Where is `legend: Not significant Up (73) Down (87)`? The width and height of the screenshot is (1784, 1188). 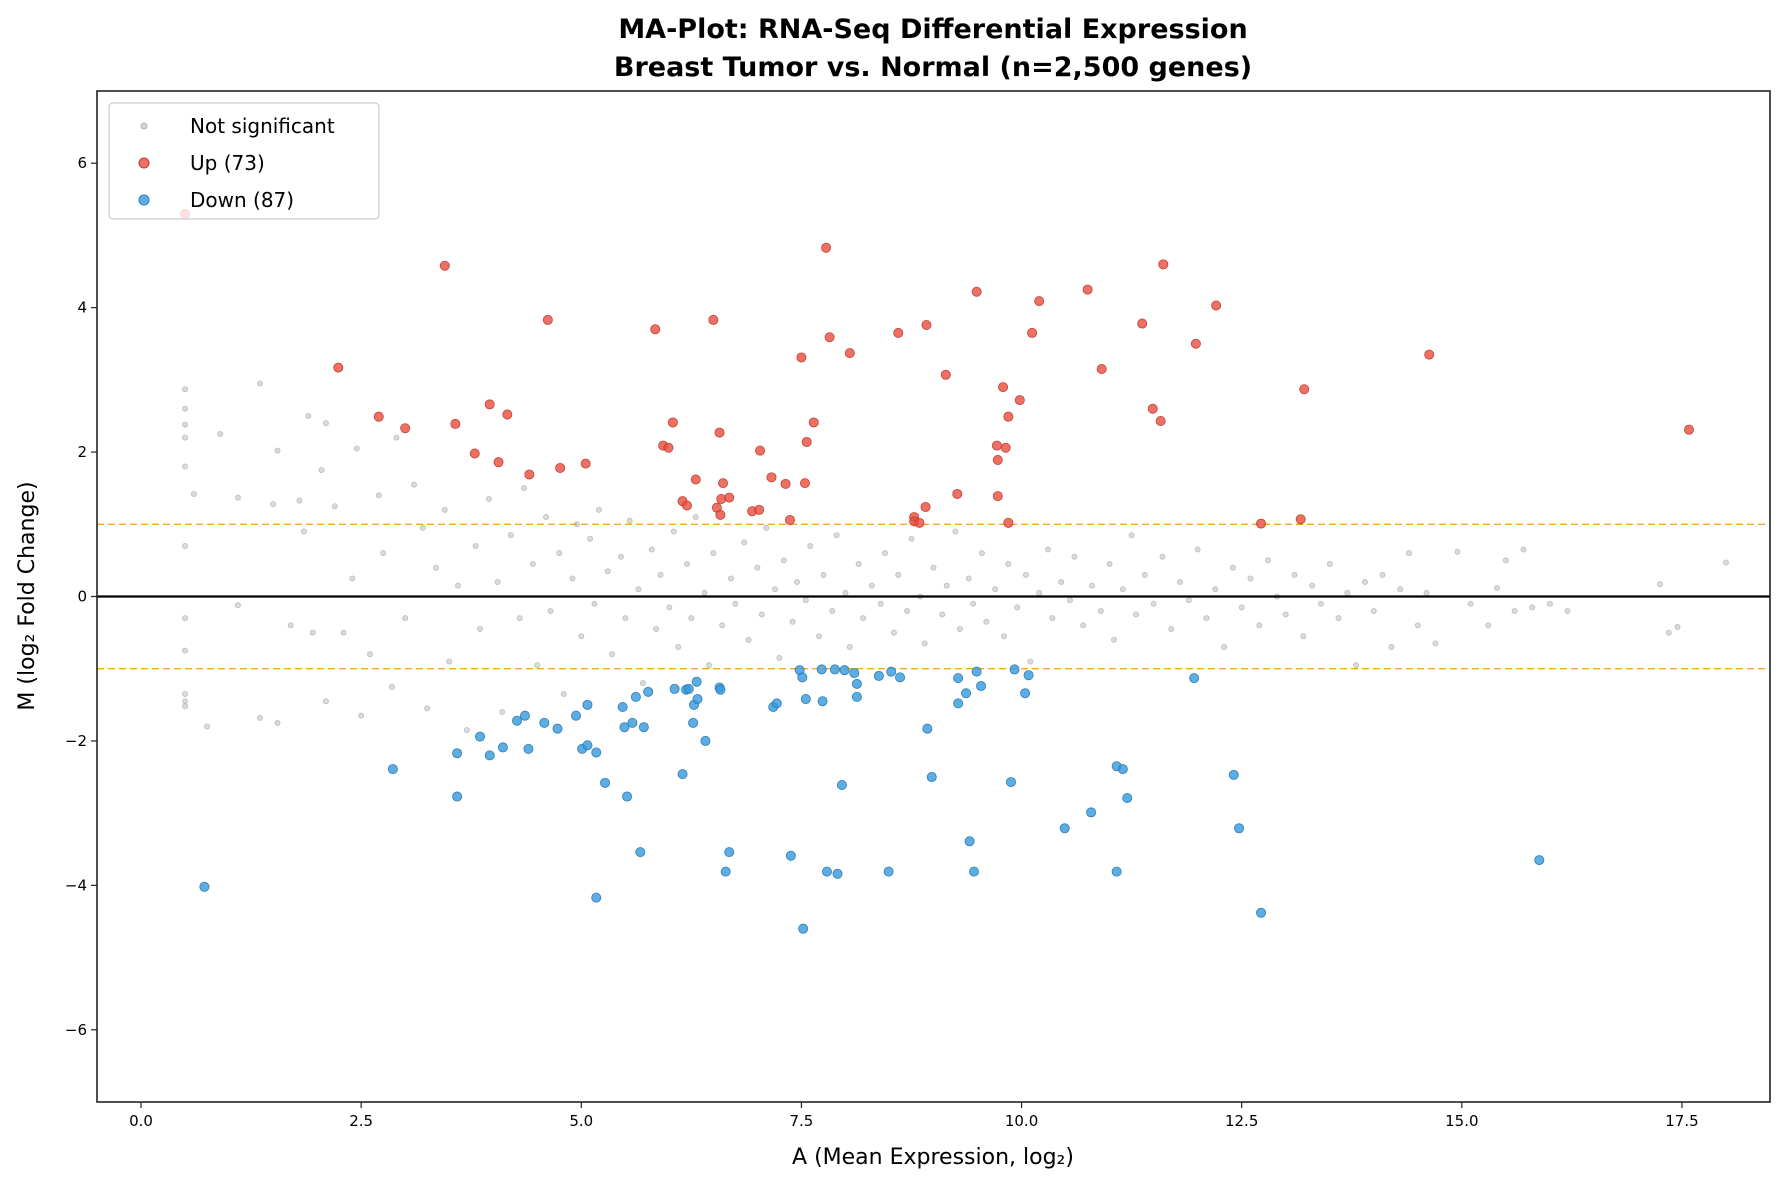
legend: Not significant Up (73) Down (87) is located at coordinates (244, 161).